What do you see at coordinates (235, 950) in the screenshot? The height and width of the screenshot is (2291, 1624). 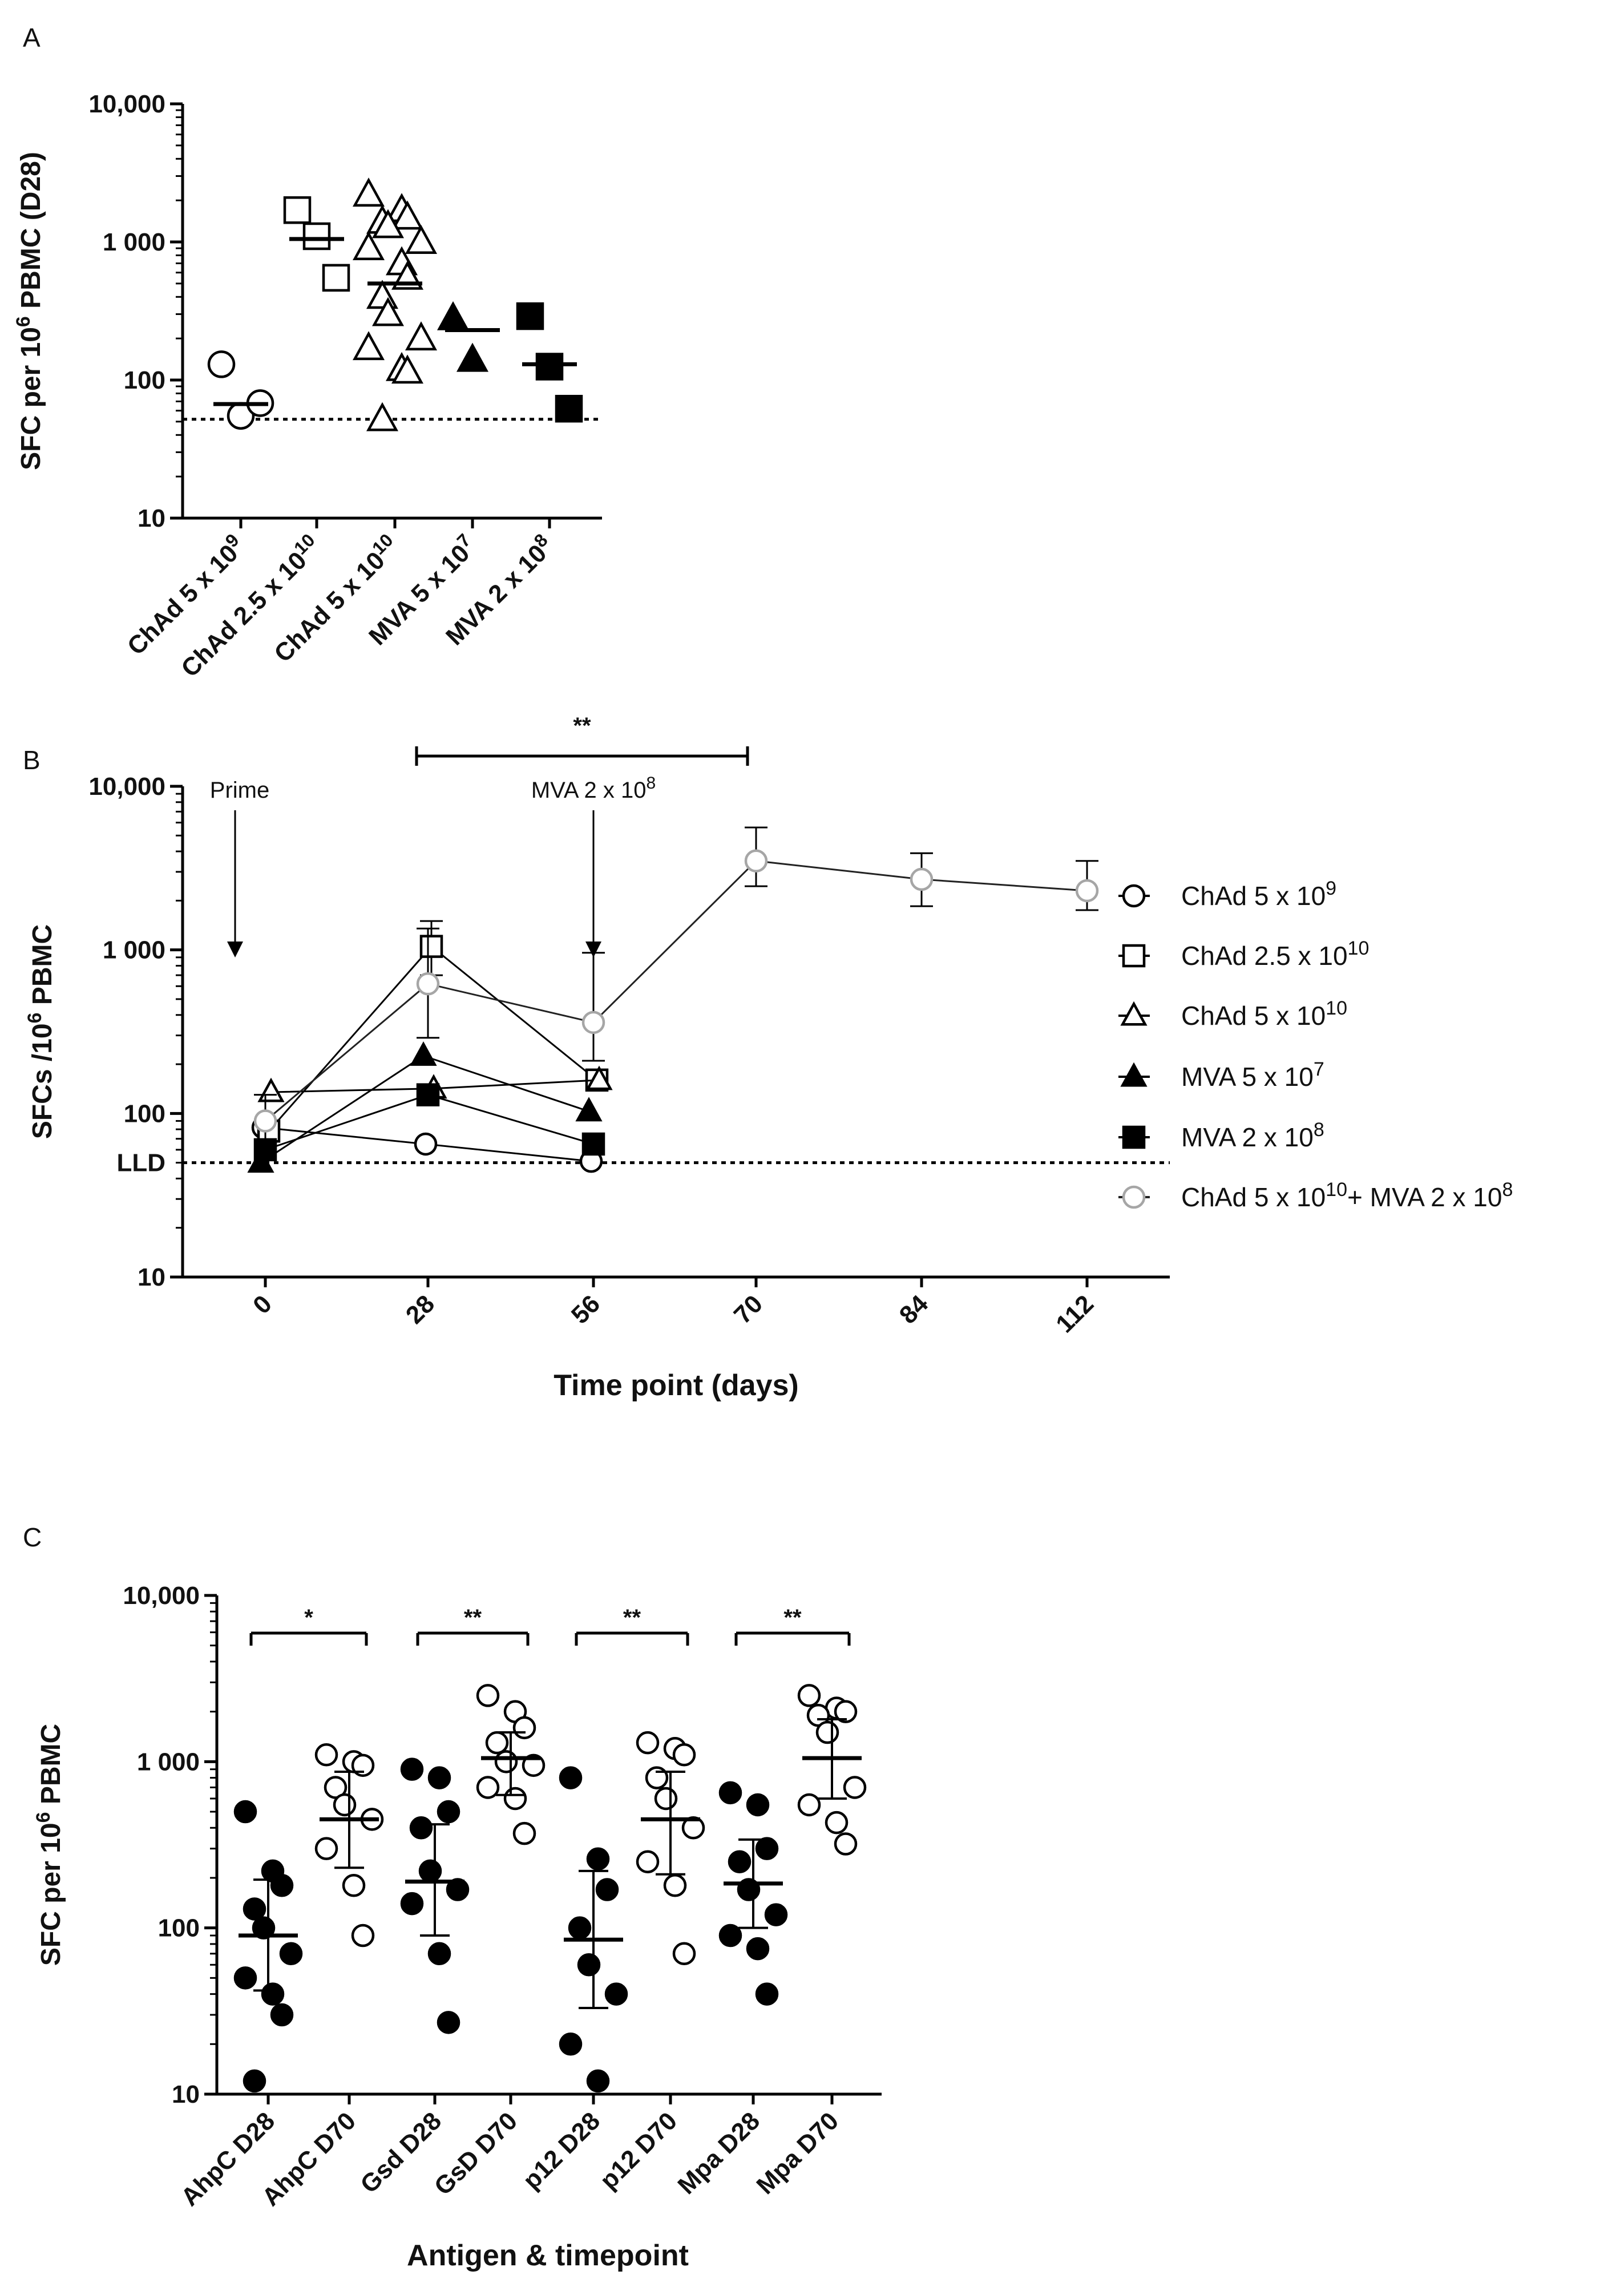 I see `prime-arrowhead` at bounding box center [235, 950].